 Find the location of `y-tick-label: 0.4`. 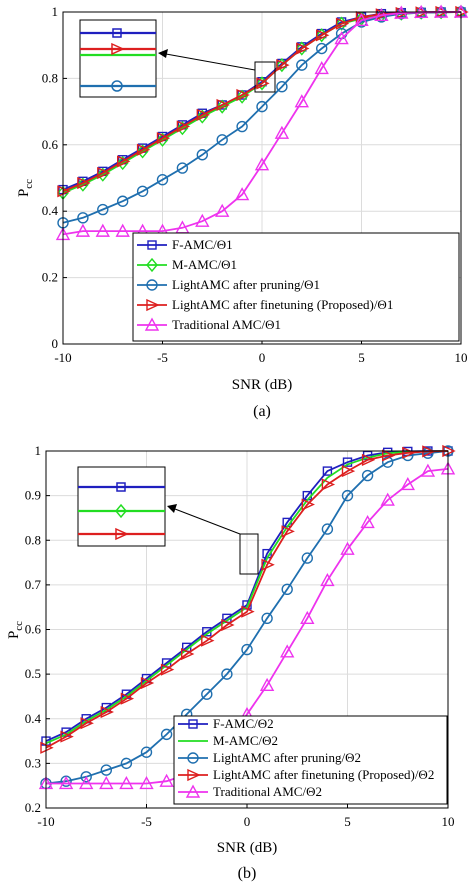

y-tick-label: 0.4 is located at coordinates (50, 210).